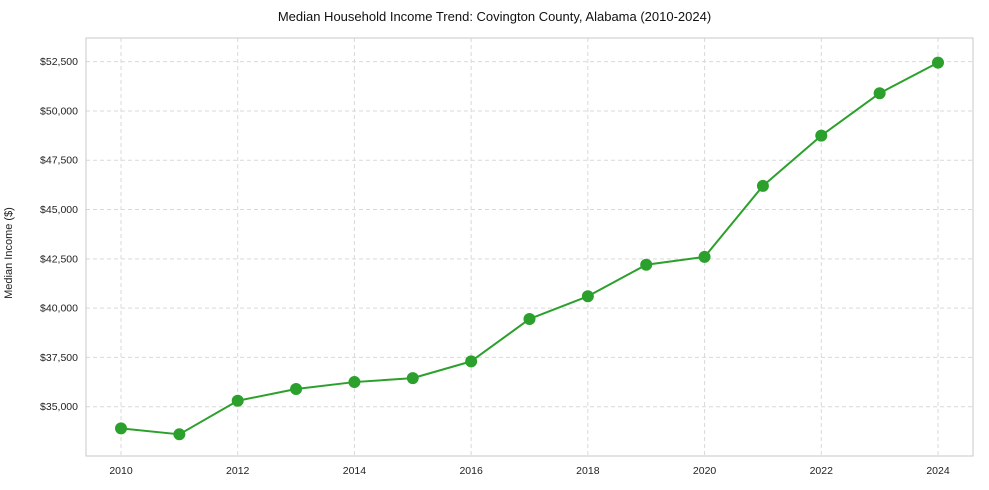 Image resolution: width=989 pixels, height=490 pixels. What do you see at coordinates (59, 161) in the screenshot?
I see `y-tick-label: $47,500` at bounding box center [59, 161].